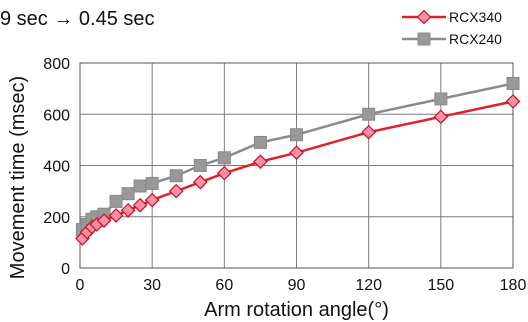 The height and width of the screenshot is (322, 528). I want to click on y-tick-label: 400, so click(56, 167).